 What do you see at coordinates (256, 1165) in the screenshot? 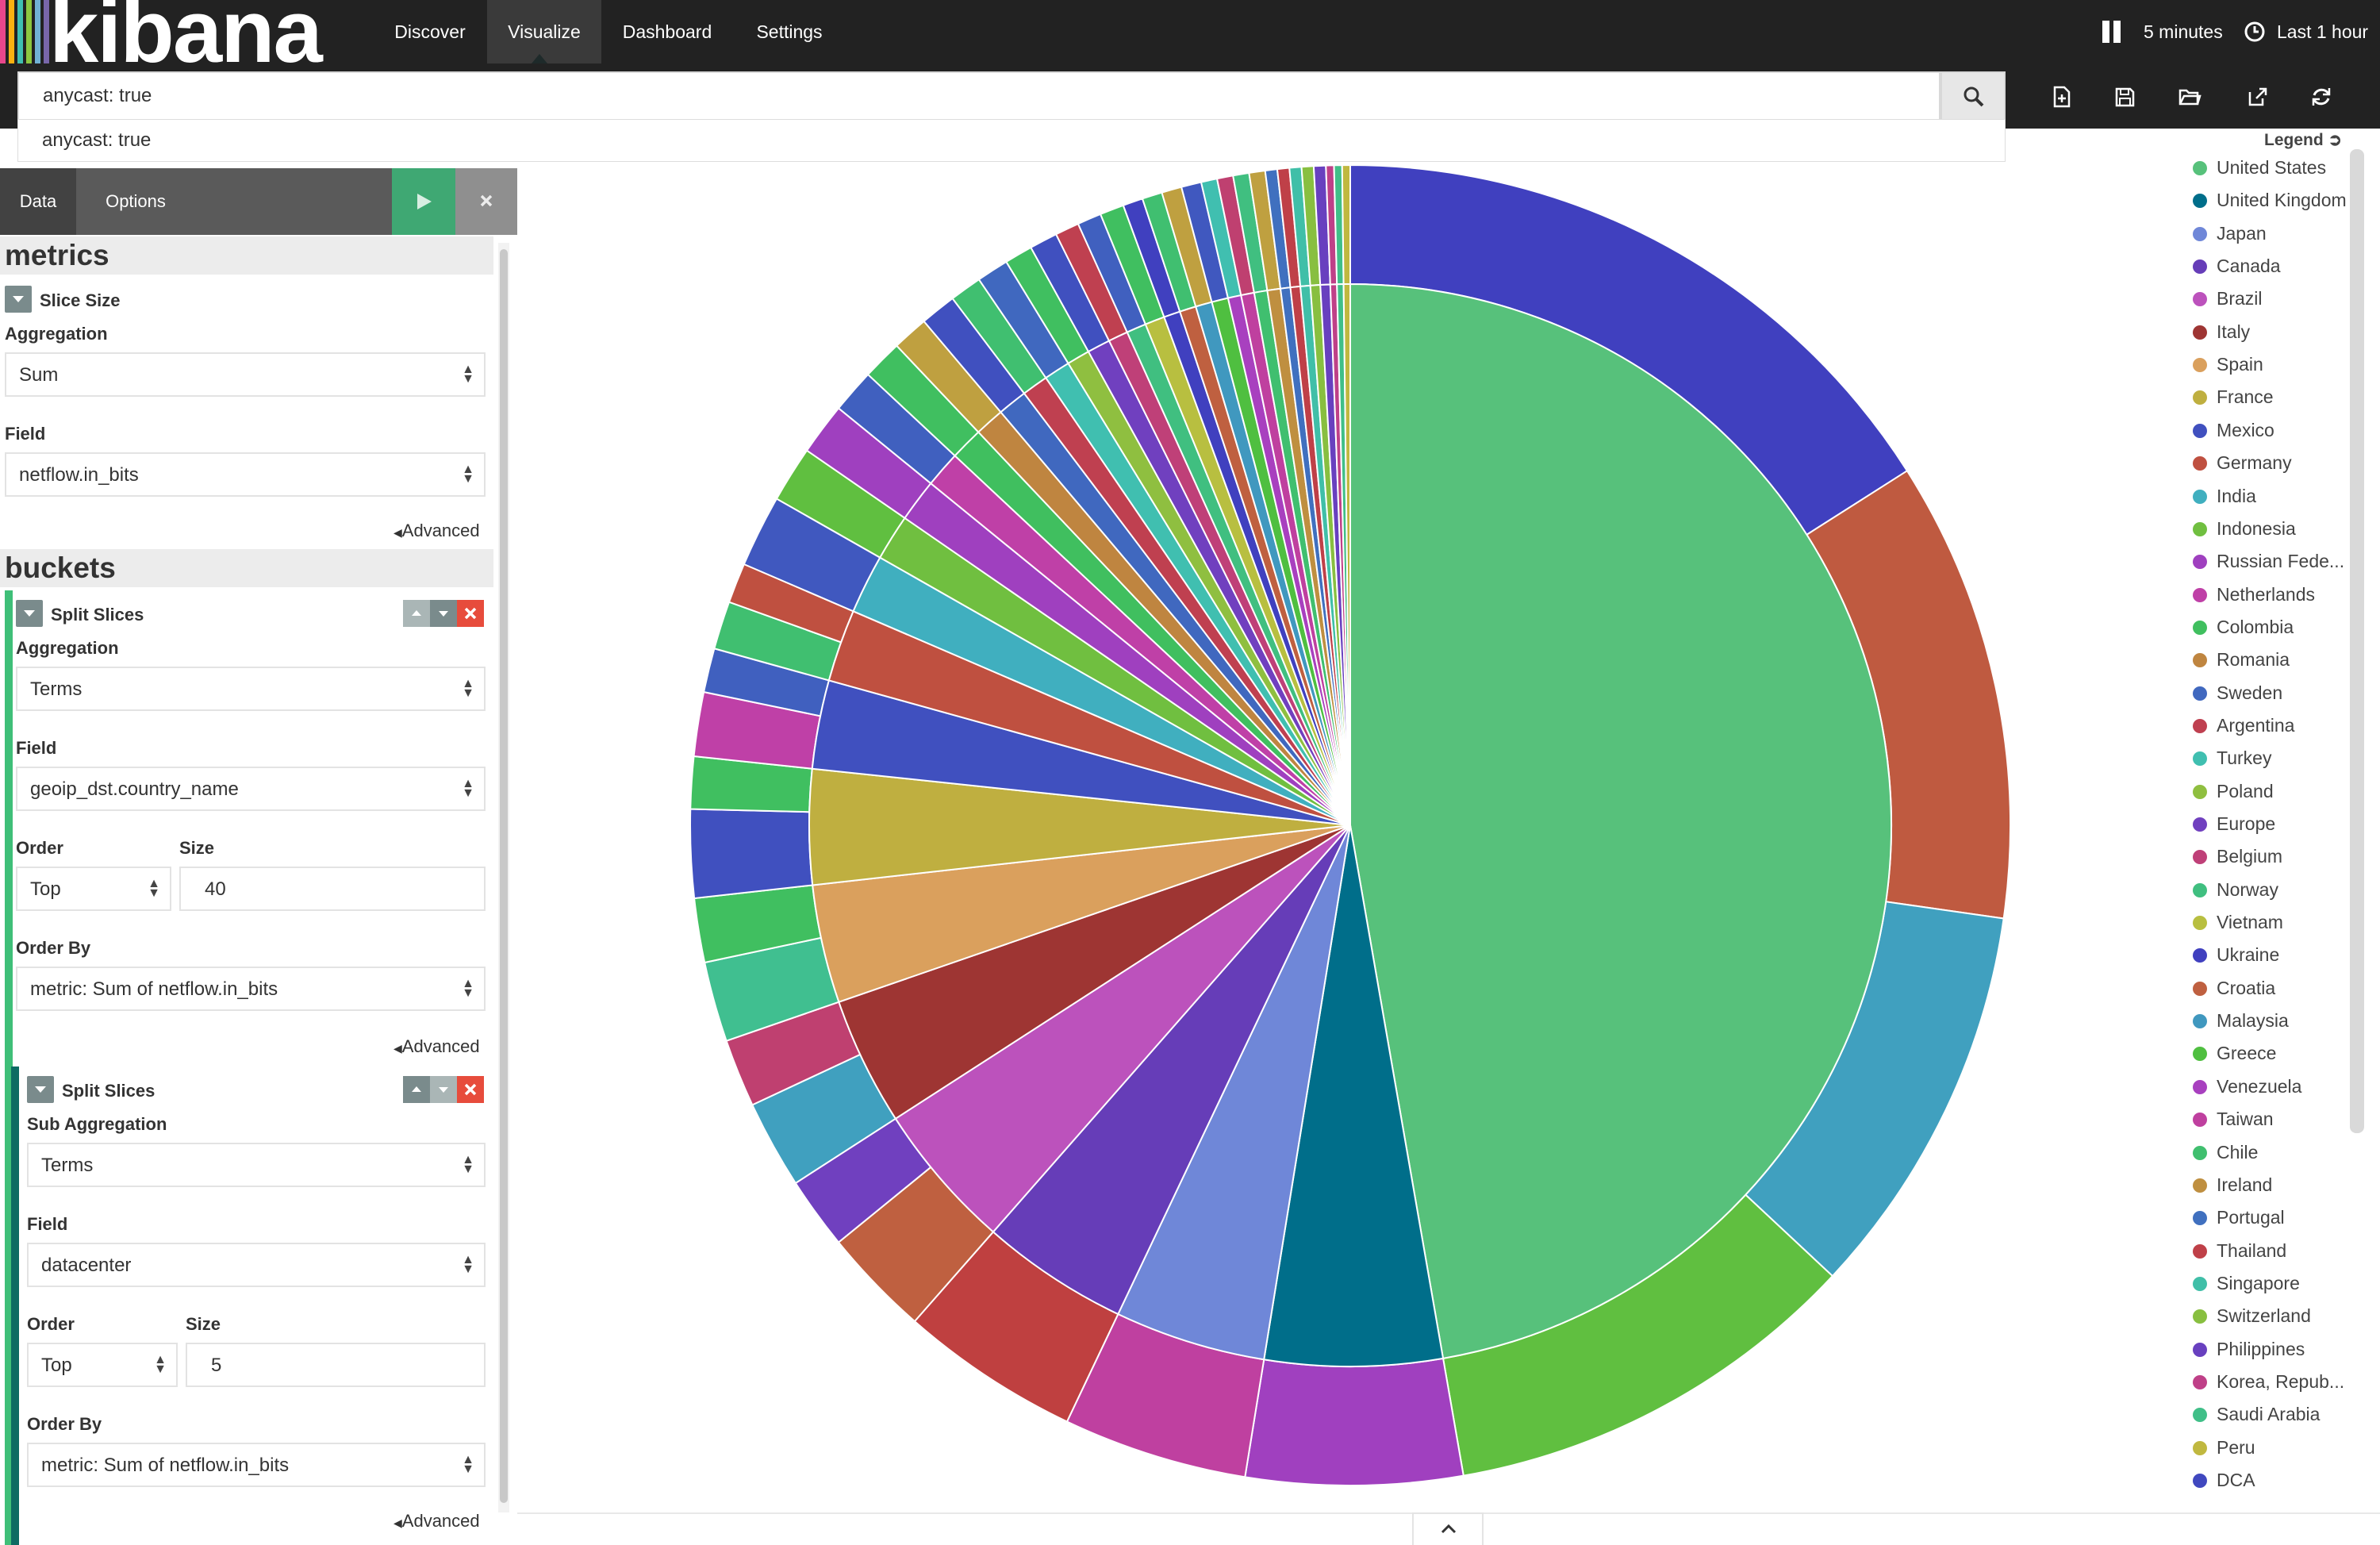
I see `sub-aggregation-select: Terms ▲ ▼` at bounding box center [256, 1165].